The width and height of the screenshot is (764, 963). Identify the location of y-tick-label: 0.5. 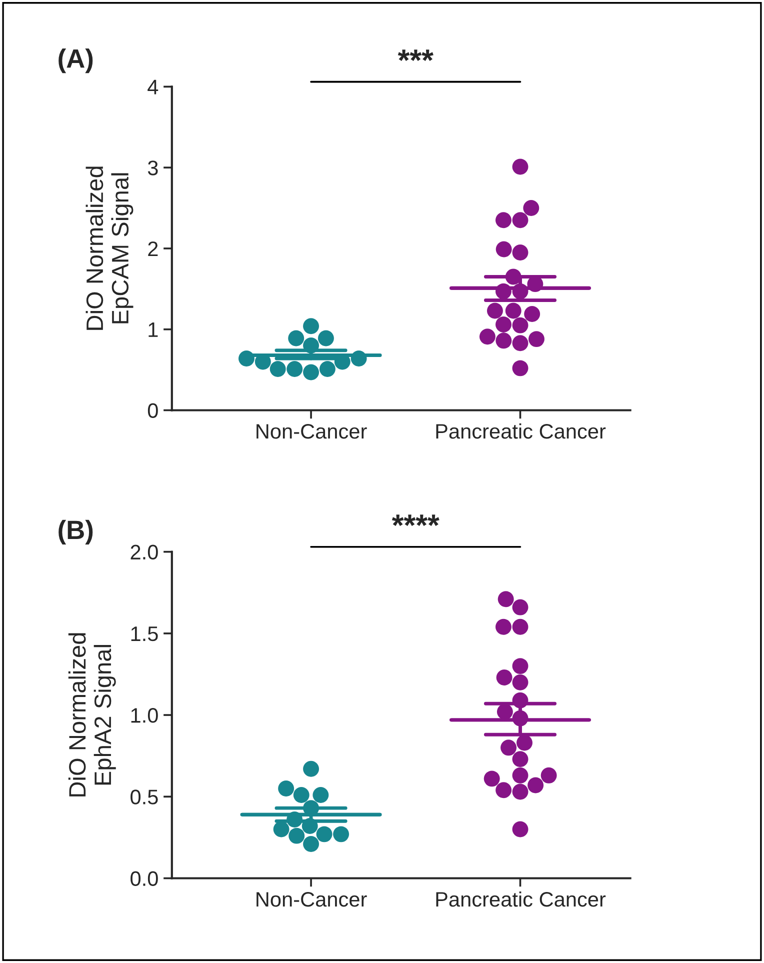
(144, 797).